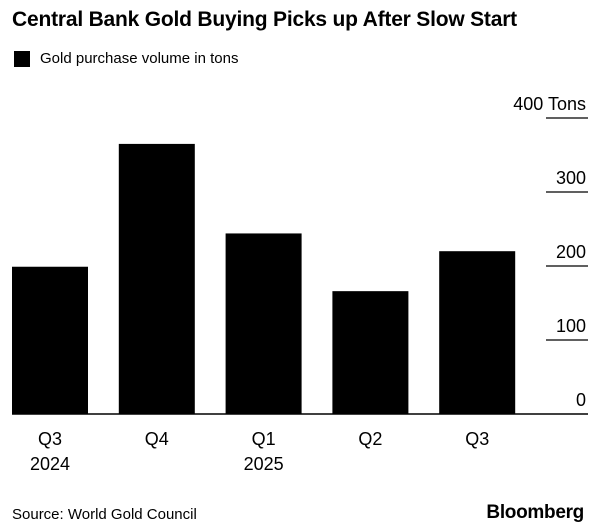 The height and width of the screenshot is (532, 600). What do you see at coordinates (581, 400) in the screenshot?
I see `y-tick-label: 0` at bounding box center [581, 400].